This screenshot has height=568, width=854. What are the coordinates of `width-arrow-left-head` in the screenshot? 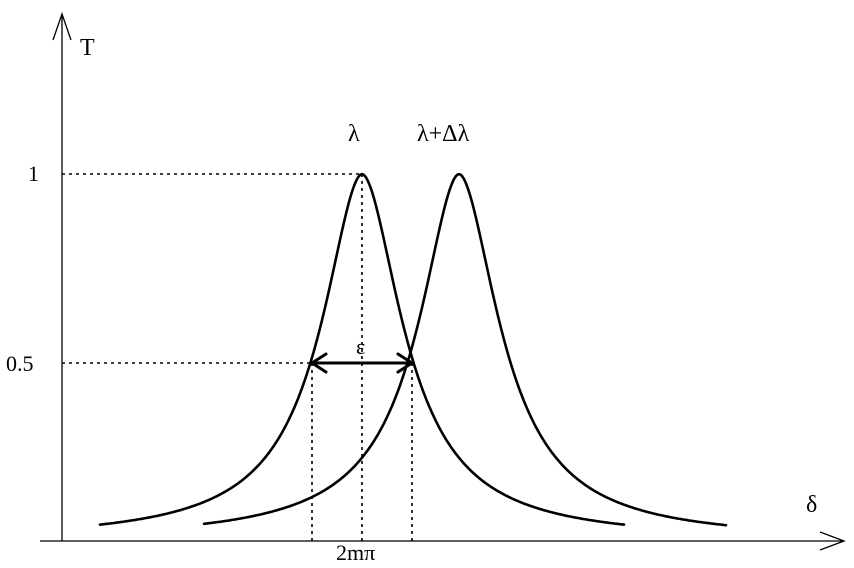 It's located at (319, 363).